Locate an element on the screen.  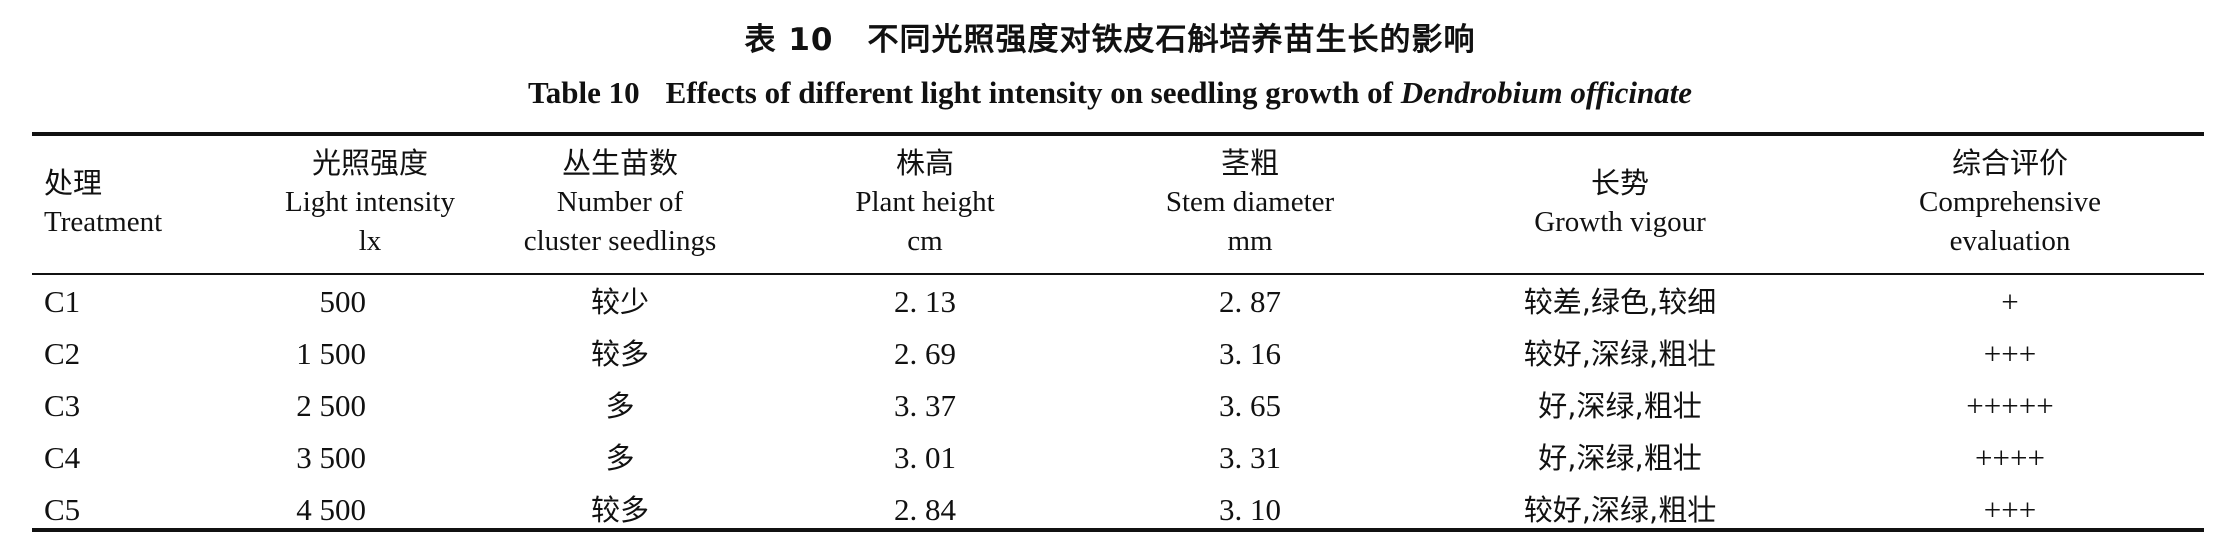
table-header-rule is located at coordinates (1118, 274).